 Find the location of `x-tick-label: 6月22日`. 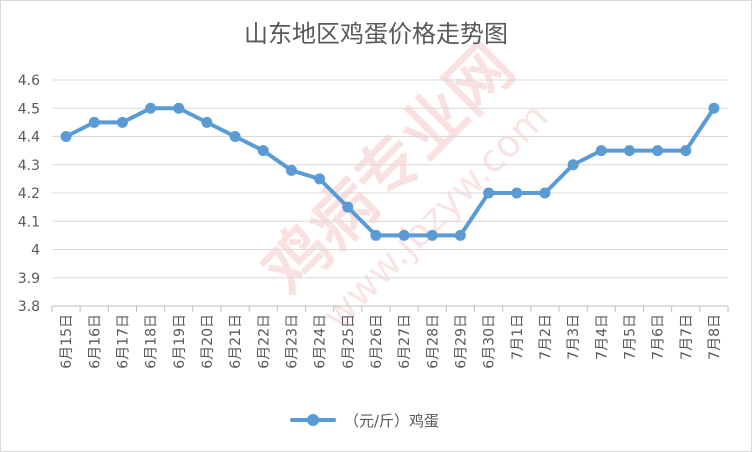

x-tick-label: 6月22日 is located at coordinates (264, 341).